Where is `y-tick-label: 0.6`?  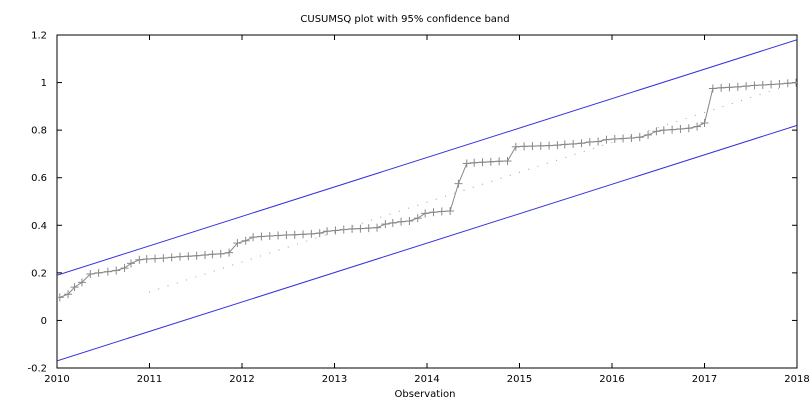
y-tick-label: 0.6 is located at coordinates (39, 178).